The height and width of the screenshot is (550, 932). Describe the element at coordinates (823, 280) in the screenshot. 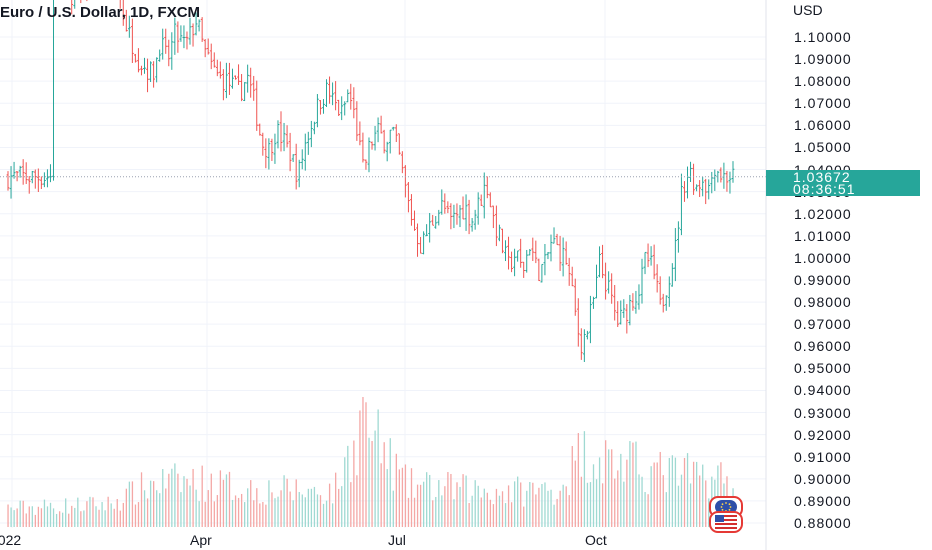

I see `price-tick-label: 0.99000` at that location.